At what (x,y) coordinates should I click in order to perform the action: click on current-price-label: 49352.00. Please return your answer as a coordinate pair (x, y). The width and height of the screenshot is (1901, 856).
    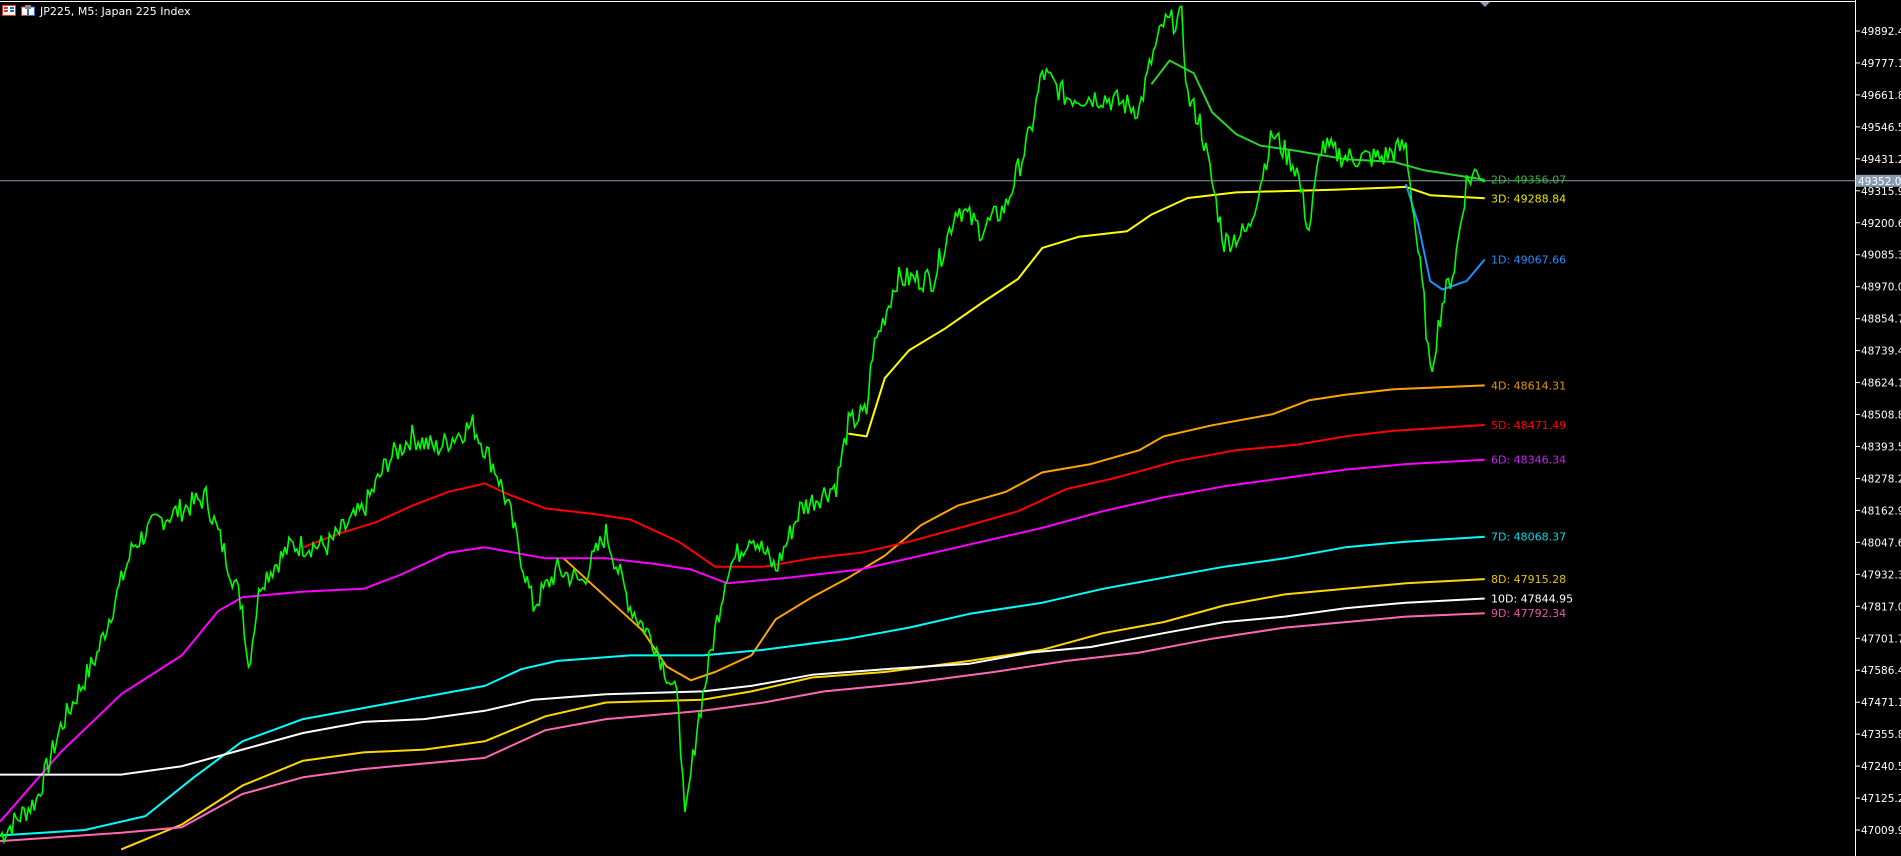
    Looking at the image, I should click on (1879, 182).